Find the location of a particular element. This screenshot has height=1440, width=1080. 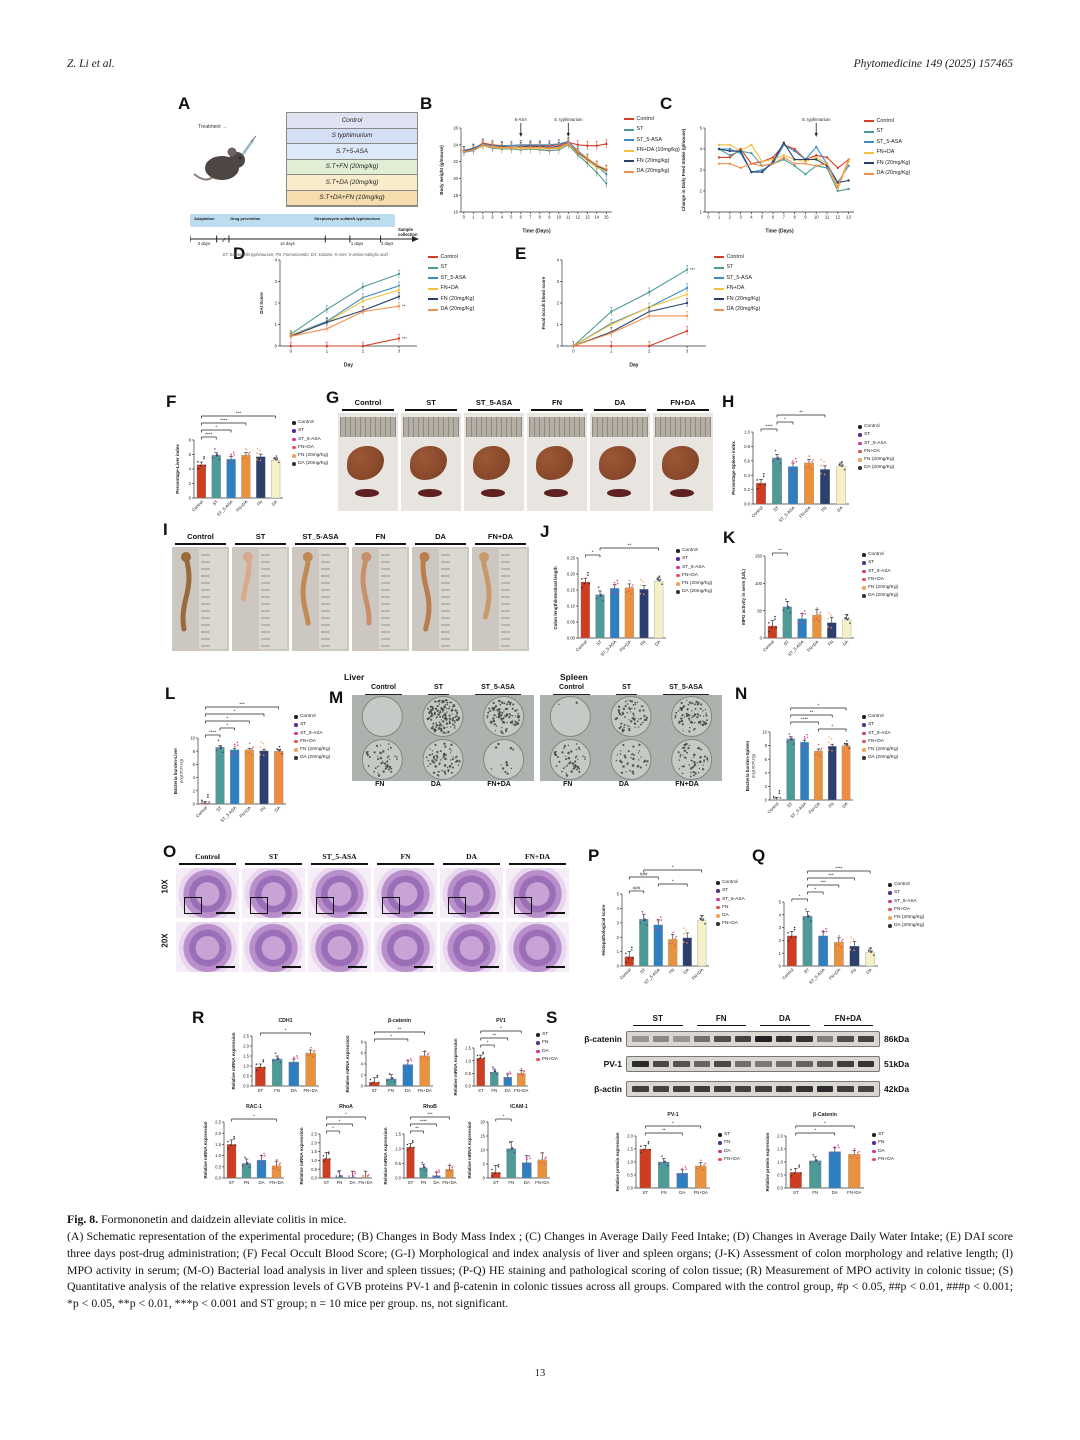

histology-column-header: ST_5-ASA is located at coordinates (339, 859).